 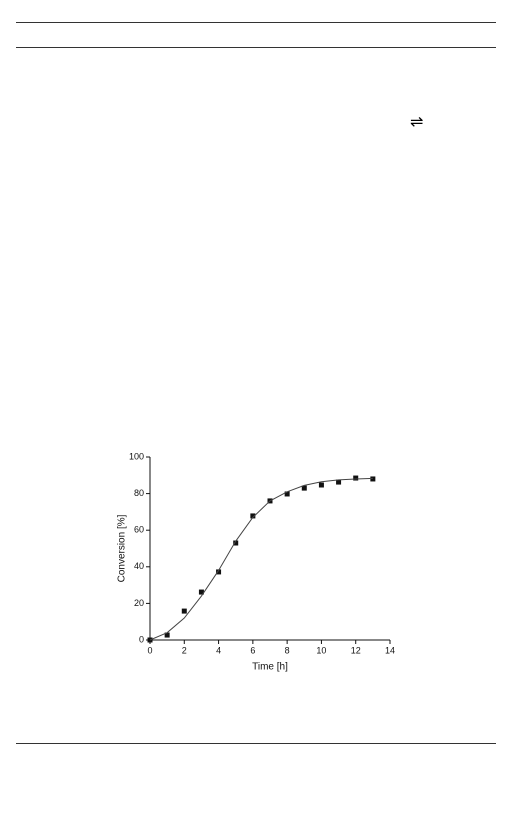 What do you see at coordinates (261, 559) in the screenshot?
I see `fit-curve` at bounding box center [261, 559].